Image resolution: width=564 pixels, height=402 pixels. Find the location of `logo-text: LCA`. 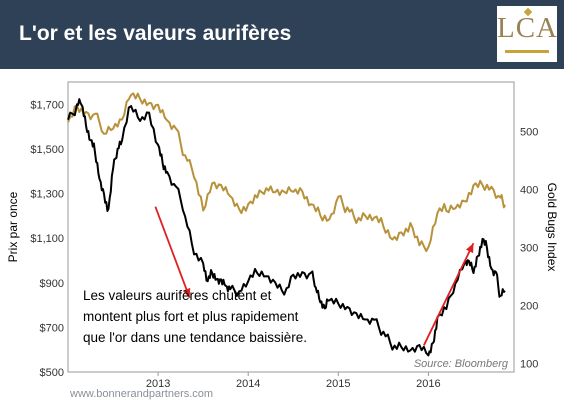

logo-text: LCA is located at coordinates (527, 28).